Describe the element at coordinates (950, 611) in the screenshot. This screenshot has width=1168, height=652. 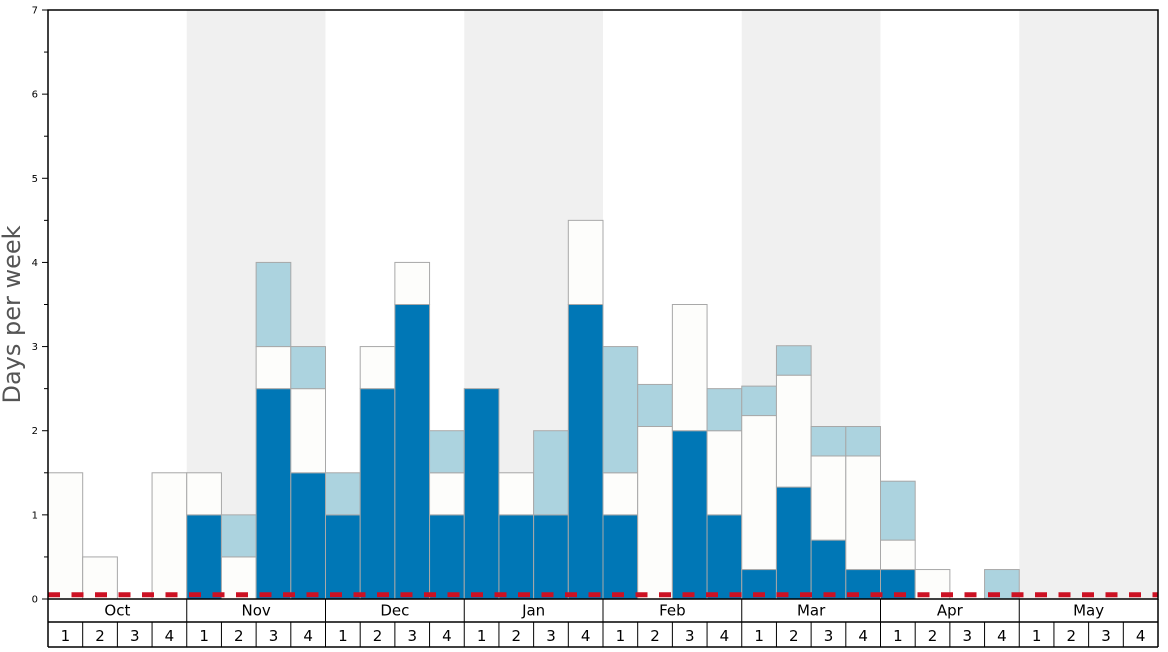
I see `month-label: Apr` at that location.